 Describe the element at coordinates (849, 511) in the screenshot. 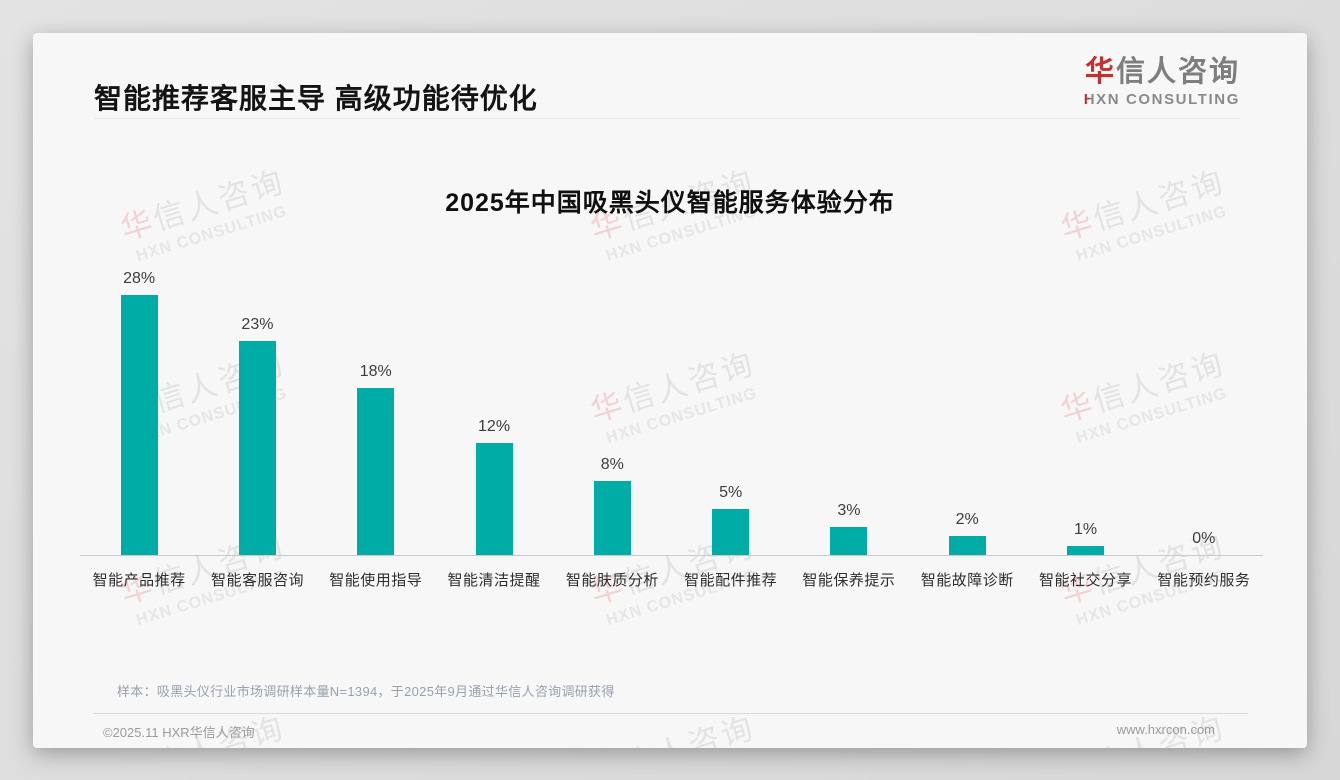

I see `bar-value-label: 3%` at that location.